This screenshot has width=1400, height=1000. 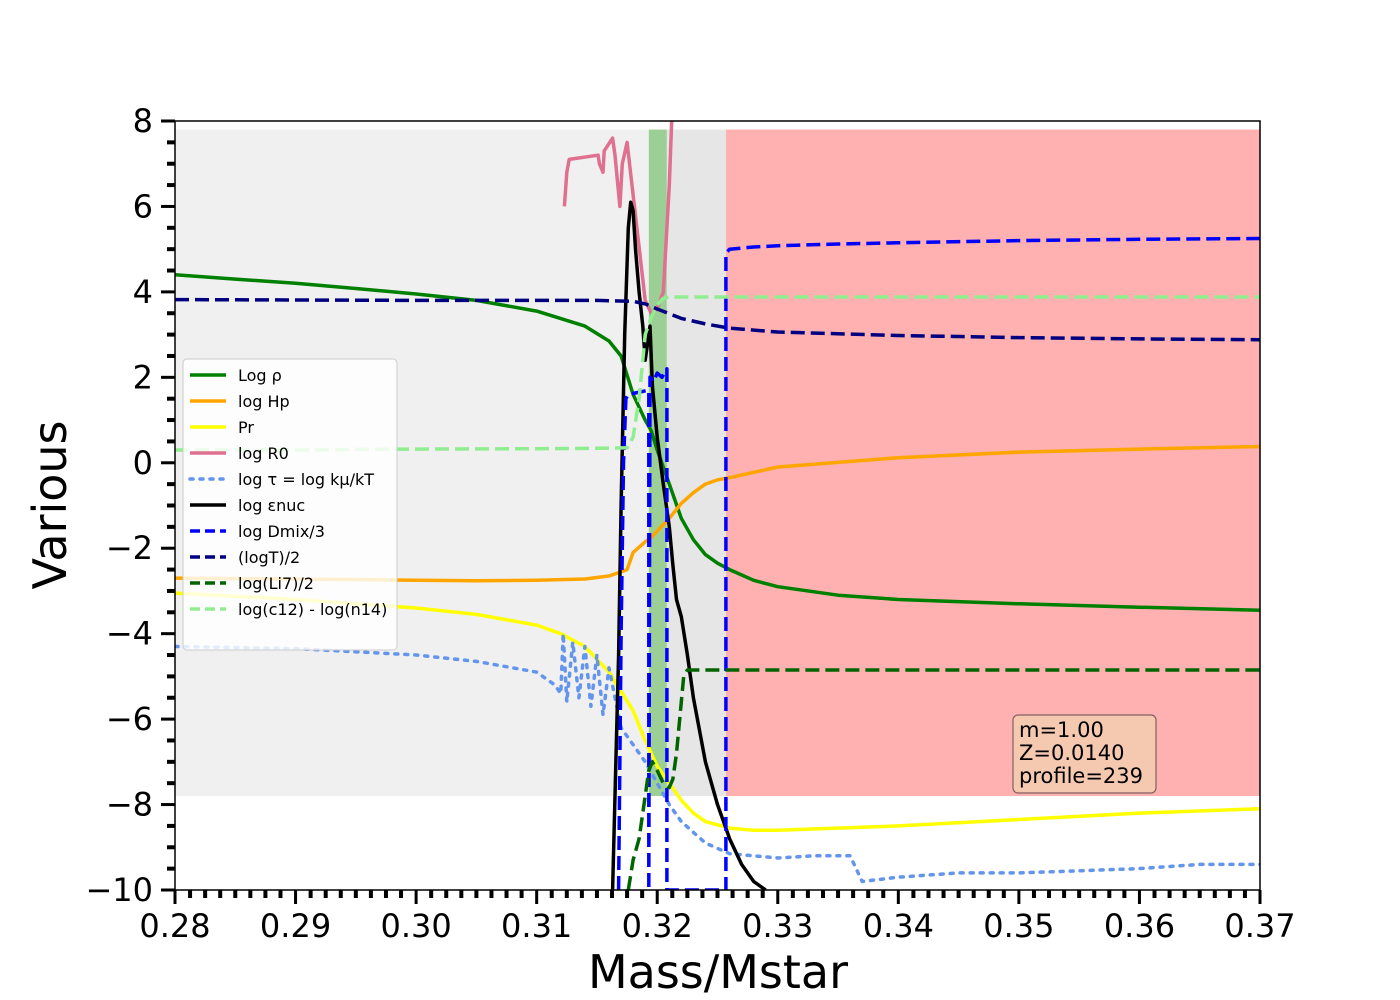 What do you see at coordinates (306, 479) in the screenshot?
I see `legend-label-log-log-k-kt: log τ = log kμ/kT` at bounding box center [306, 479].